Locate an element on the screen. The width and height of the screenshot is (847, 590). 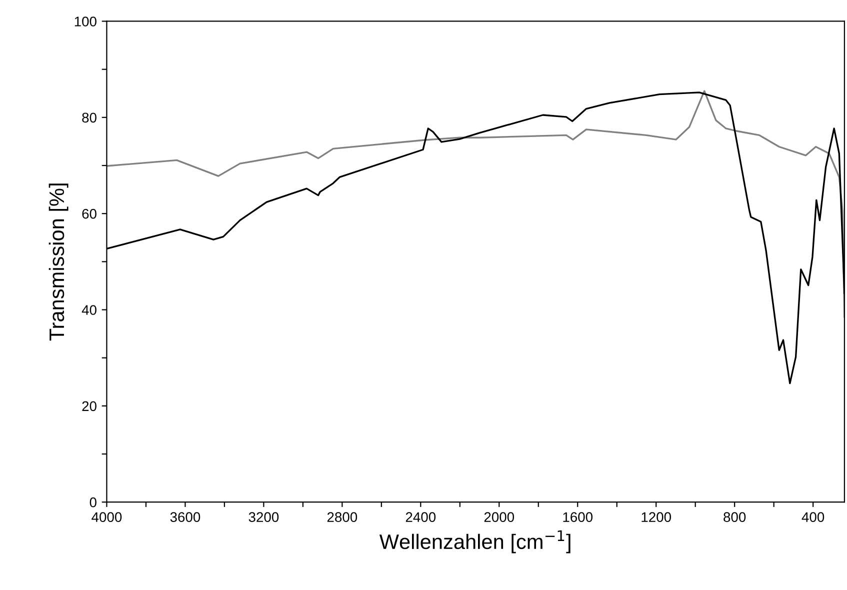
x-tick-label: 400 is located at coordinates (813, 517).